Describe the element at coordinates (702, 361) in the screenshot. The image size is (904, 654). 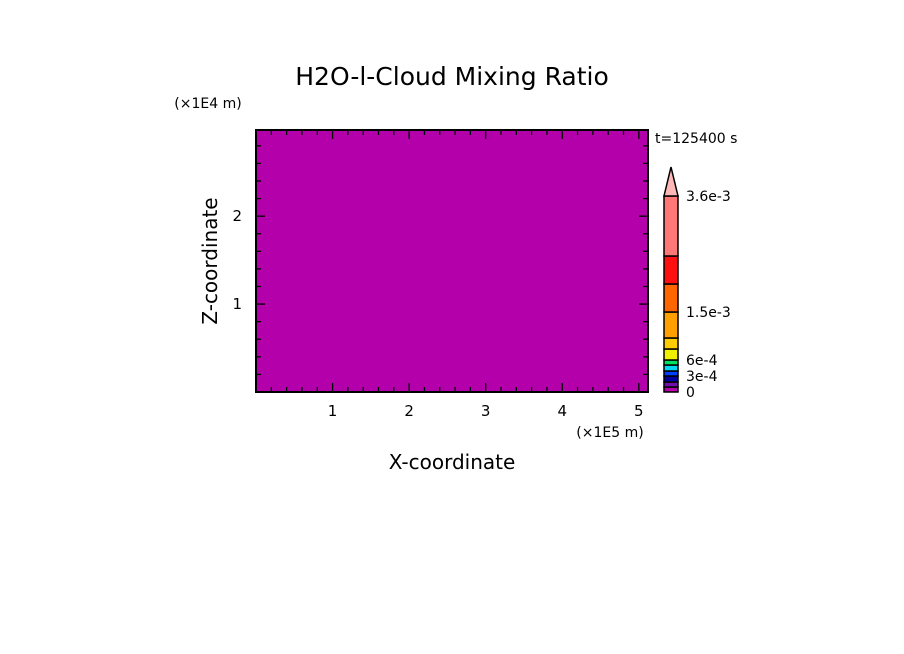
I see `colorbar-label: 6e-4` at that location.